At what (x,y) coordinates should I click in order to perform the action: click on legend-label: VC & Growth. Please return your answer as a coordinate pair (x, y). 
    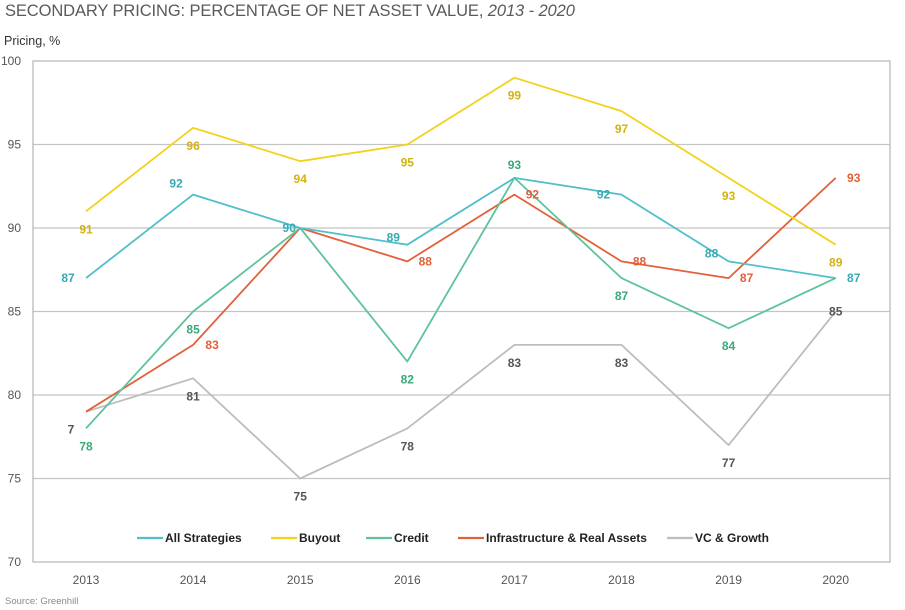
    Looking at the image, I should click on (732, 538).